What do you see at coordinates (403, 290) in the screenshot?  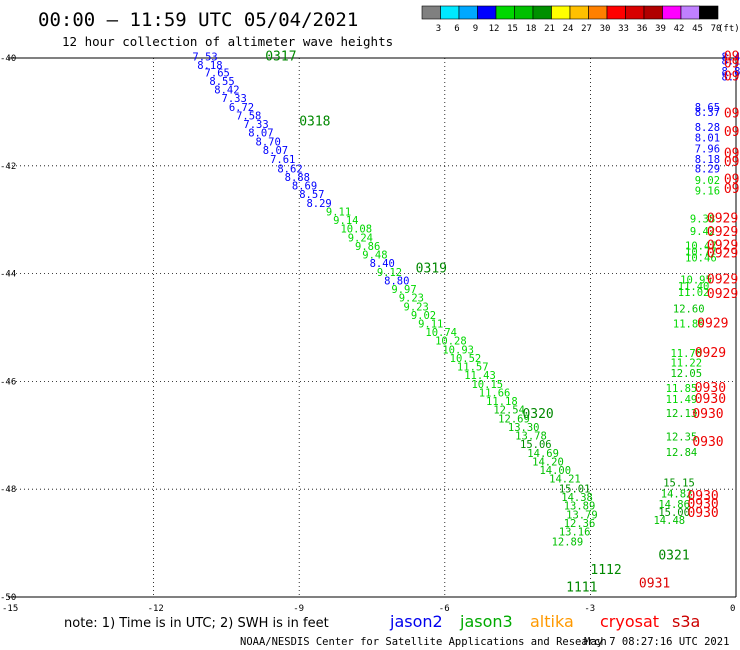 I see `swh-value-label: 9.97` at bounding box center [403, 290].